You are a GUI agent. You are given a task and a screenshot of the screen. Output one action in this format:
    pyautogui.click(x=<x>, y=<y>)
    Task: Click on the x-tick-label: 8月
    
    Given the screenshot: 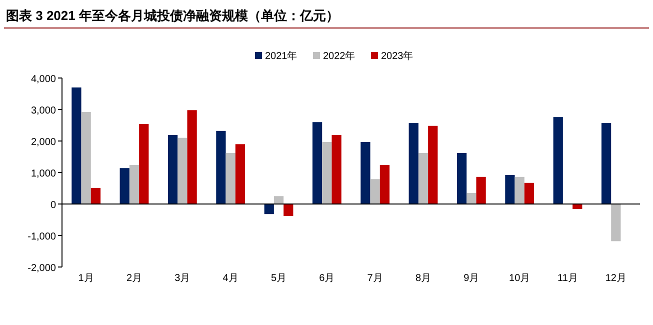 What is the action you would take?
    pyautogui.click(x=423, y=278)
    